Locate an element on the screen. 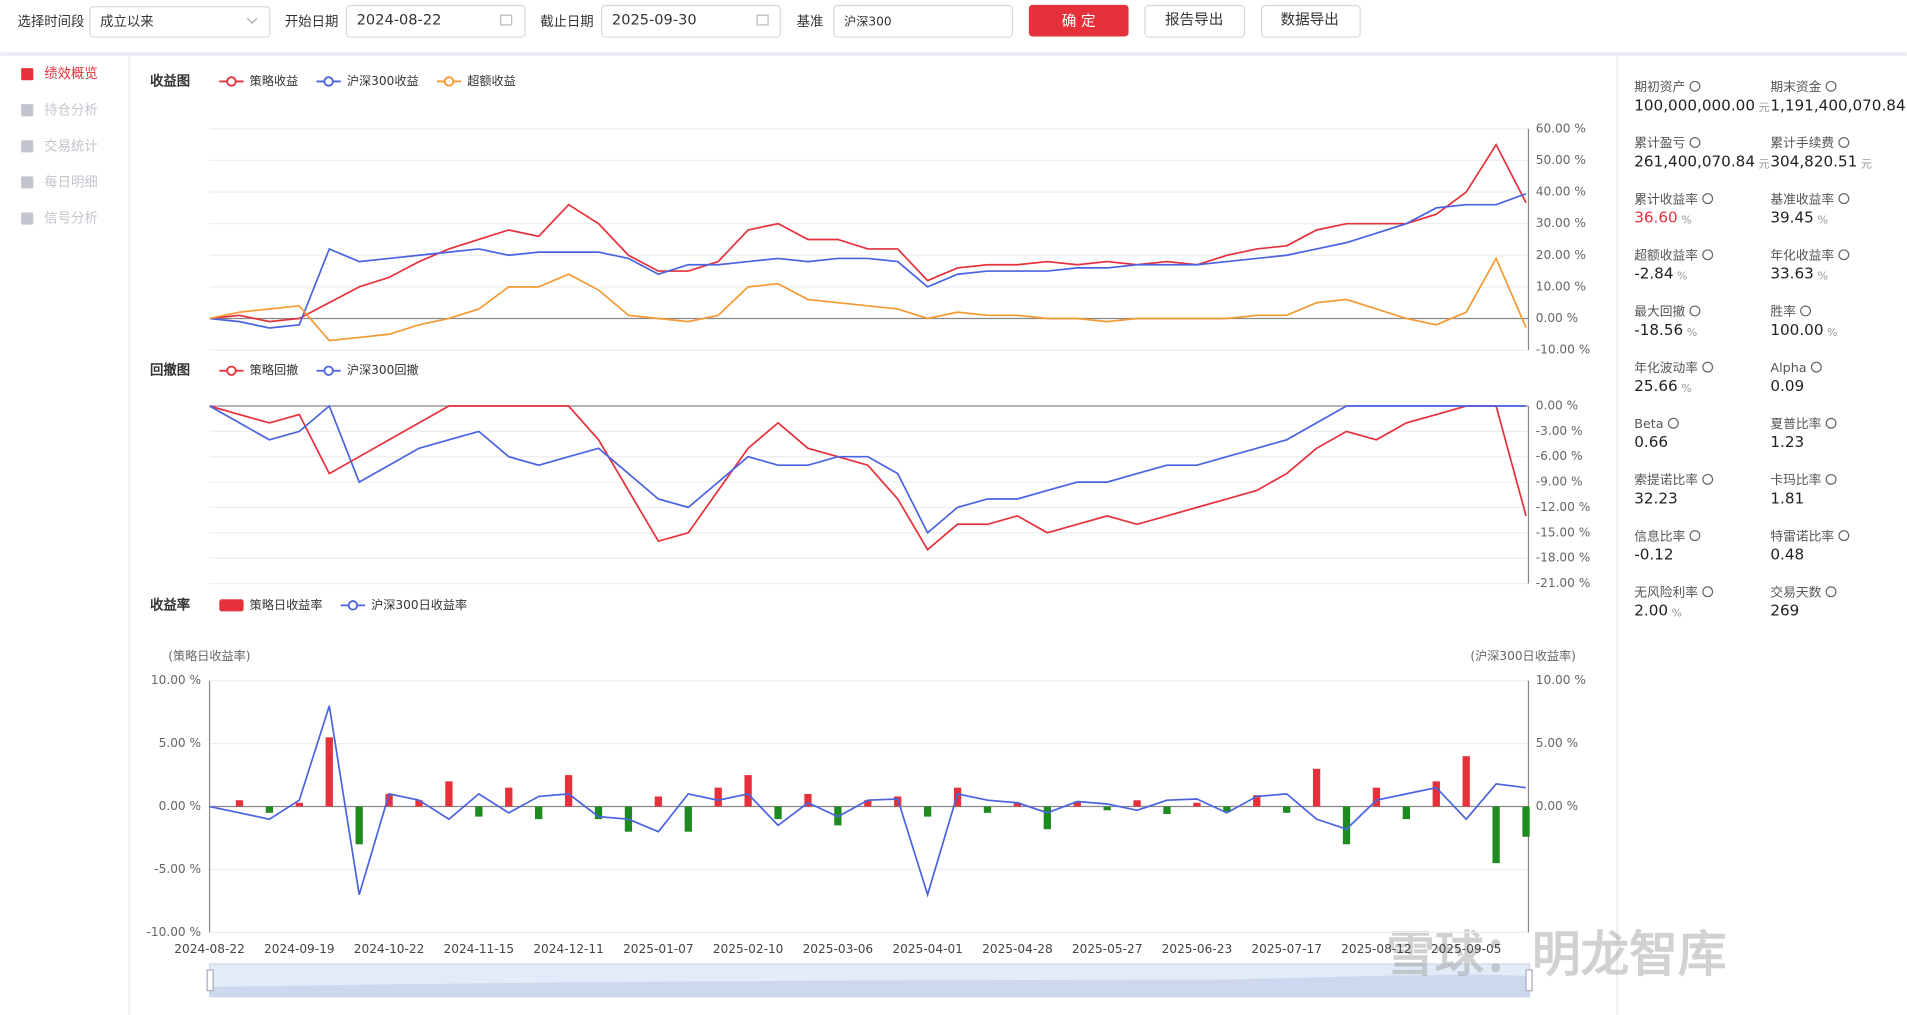 The image size is (1907, 1015). end-input is located at coordinates (690, 21).